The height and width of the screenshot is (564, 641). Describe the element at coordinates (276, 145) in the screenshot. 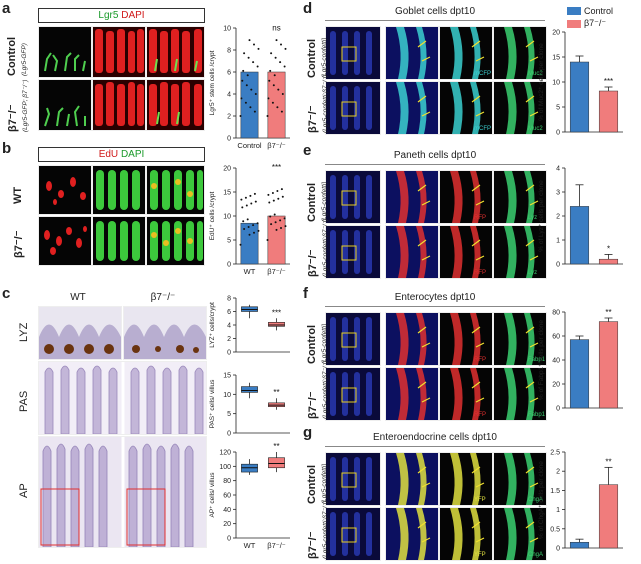

I see `a-xlabel-1: β7⁻/⁻` at that location.